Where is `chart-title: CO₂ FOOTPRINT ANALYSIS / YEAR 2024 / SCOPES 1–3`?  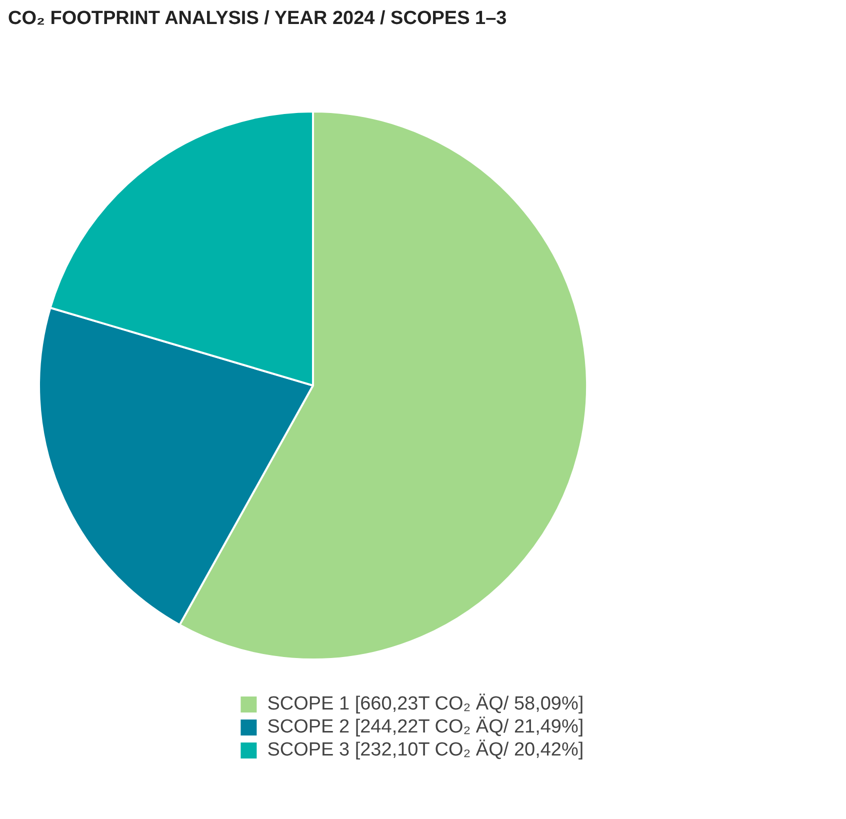 chart-title: CO₂ FOOTPRINT ANALYSIS / YEAR 2024 / SCOPES 1–3 is located at coordinates (258, 19).